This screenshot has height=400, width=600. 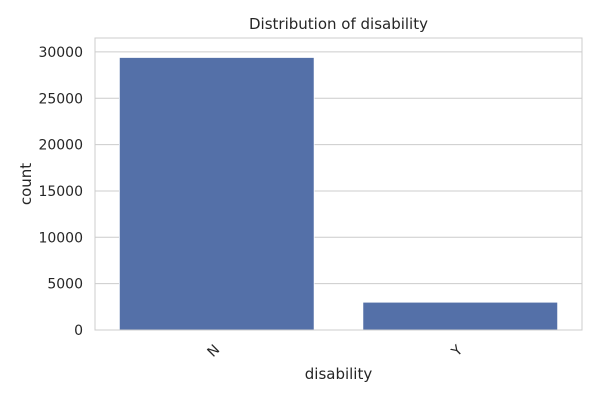 What do you see at coordinates (338, 24) in the screenshot?
I see `chart-title: Distribution of disability` at bounding box center [338, 24].